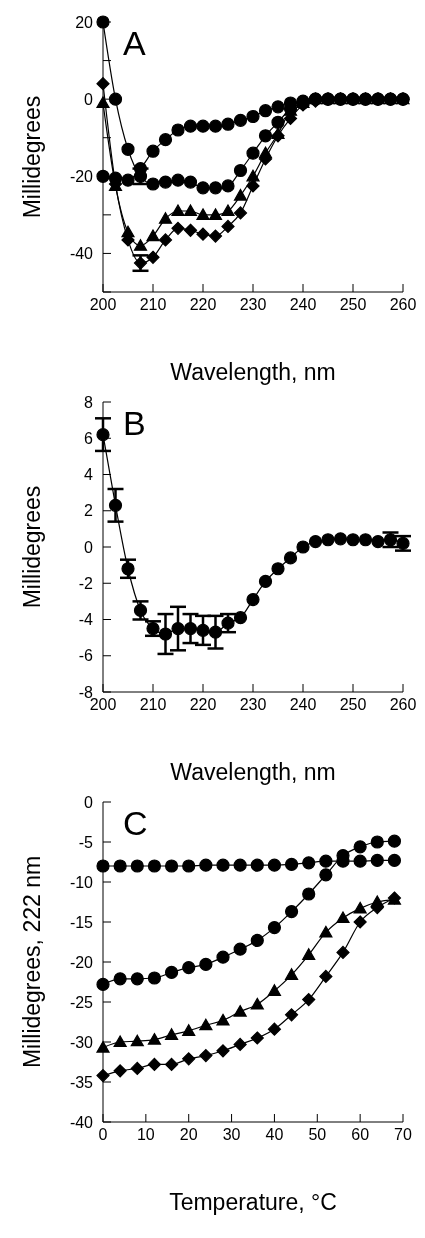 Image resolution: width=425 pixels, height=1238 pixels. I want to click on y-tick-label: -4, so click(86, 619).